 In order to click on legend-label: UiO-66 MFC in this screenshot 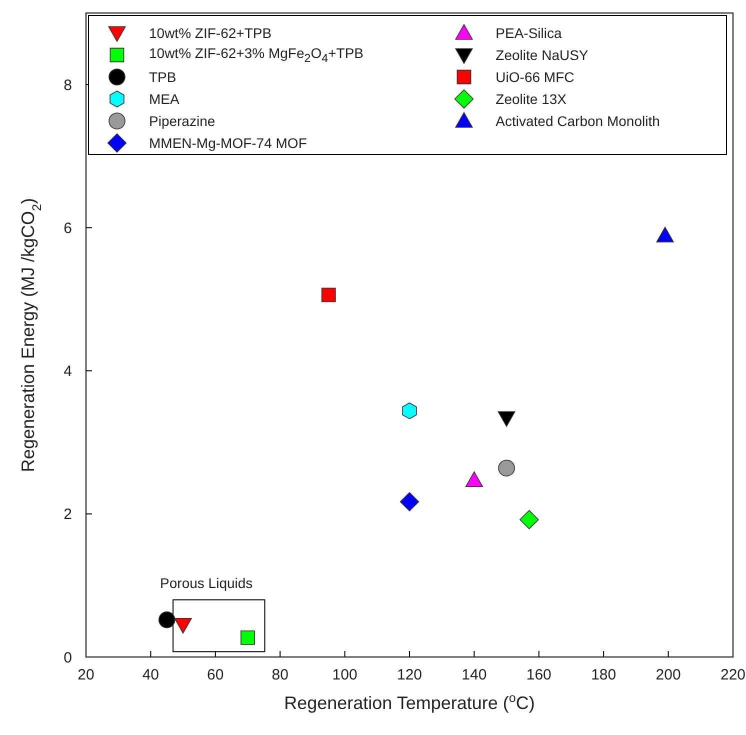, I will do `click(535, 77)`.